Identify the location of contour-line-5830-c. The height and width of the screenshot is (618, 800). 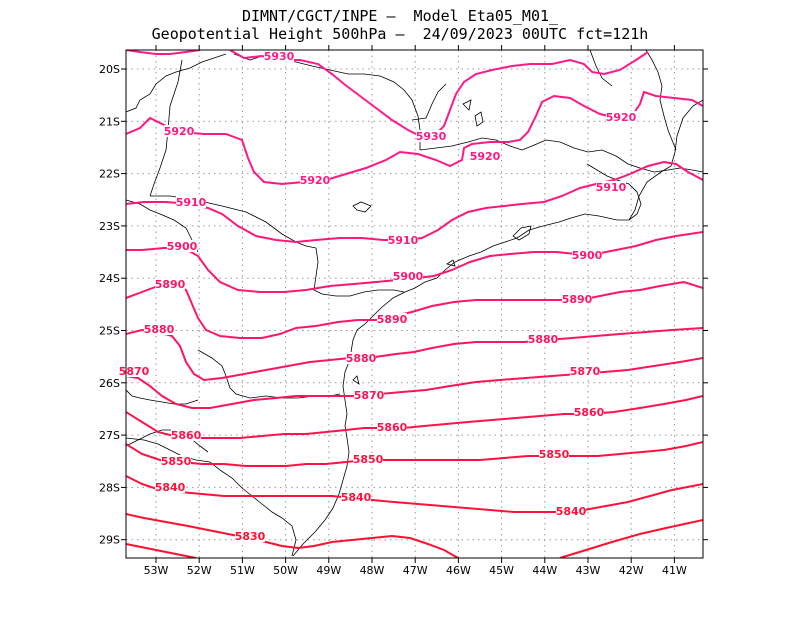
(161, 550).